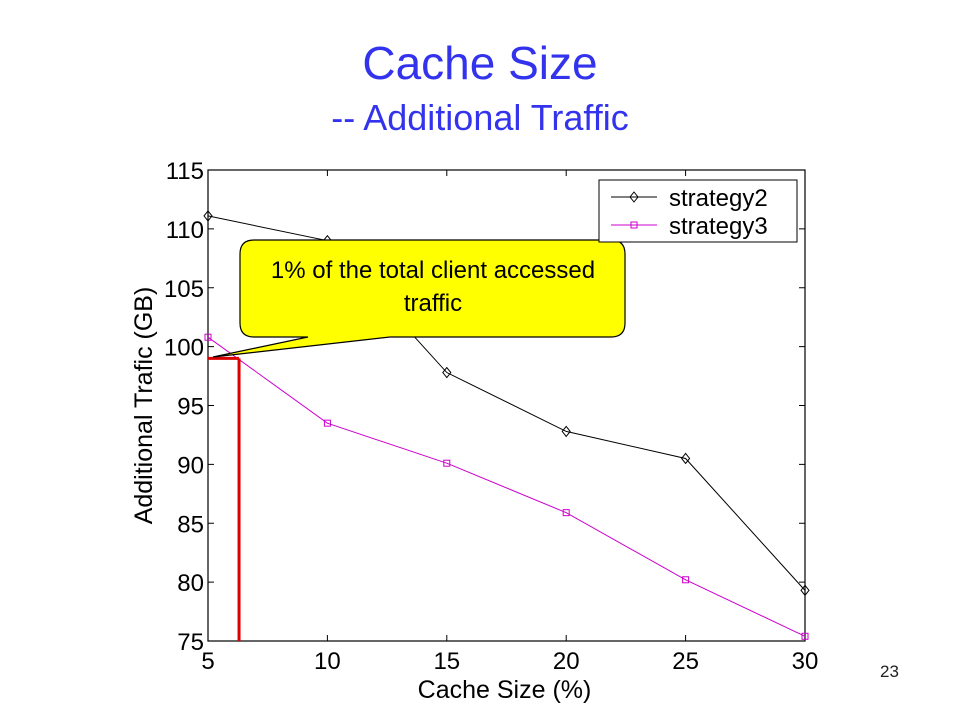 Image resolution: width=960 pixels, height=720 pixels. Describe the element at coordinates (634, 197) in the screenshot. I see `legend-marker-strategy2` at that location.